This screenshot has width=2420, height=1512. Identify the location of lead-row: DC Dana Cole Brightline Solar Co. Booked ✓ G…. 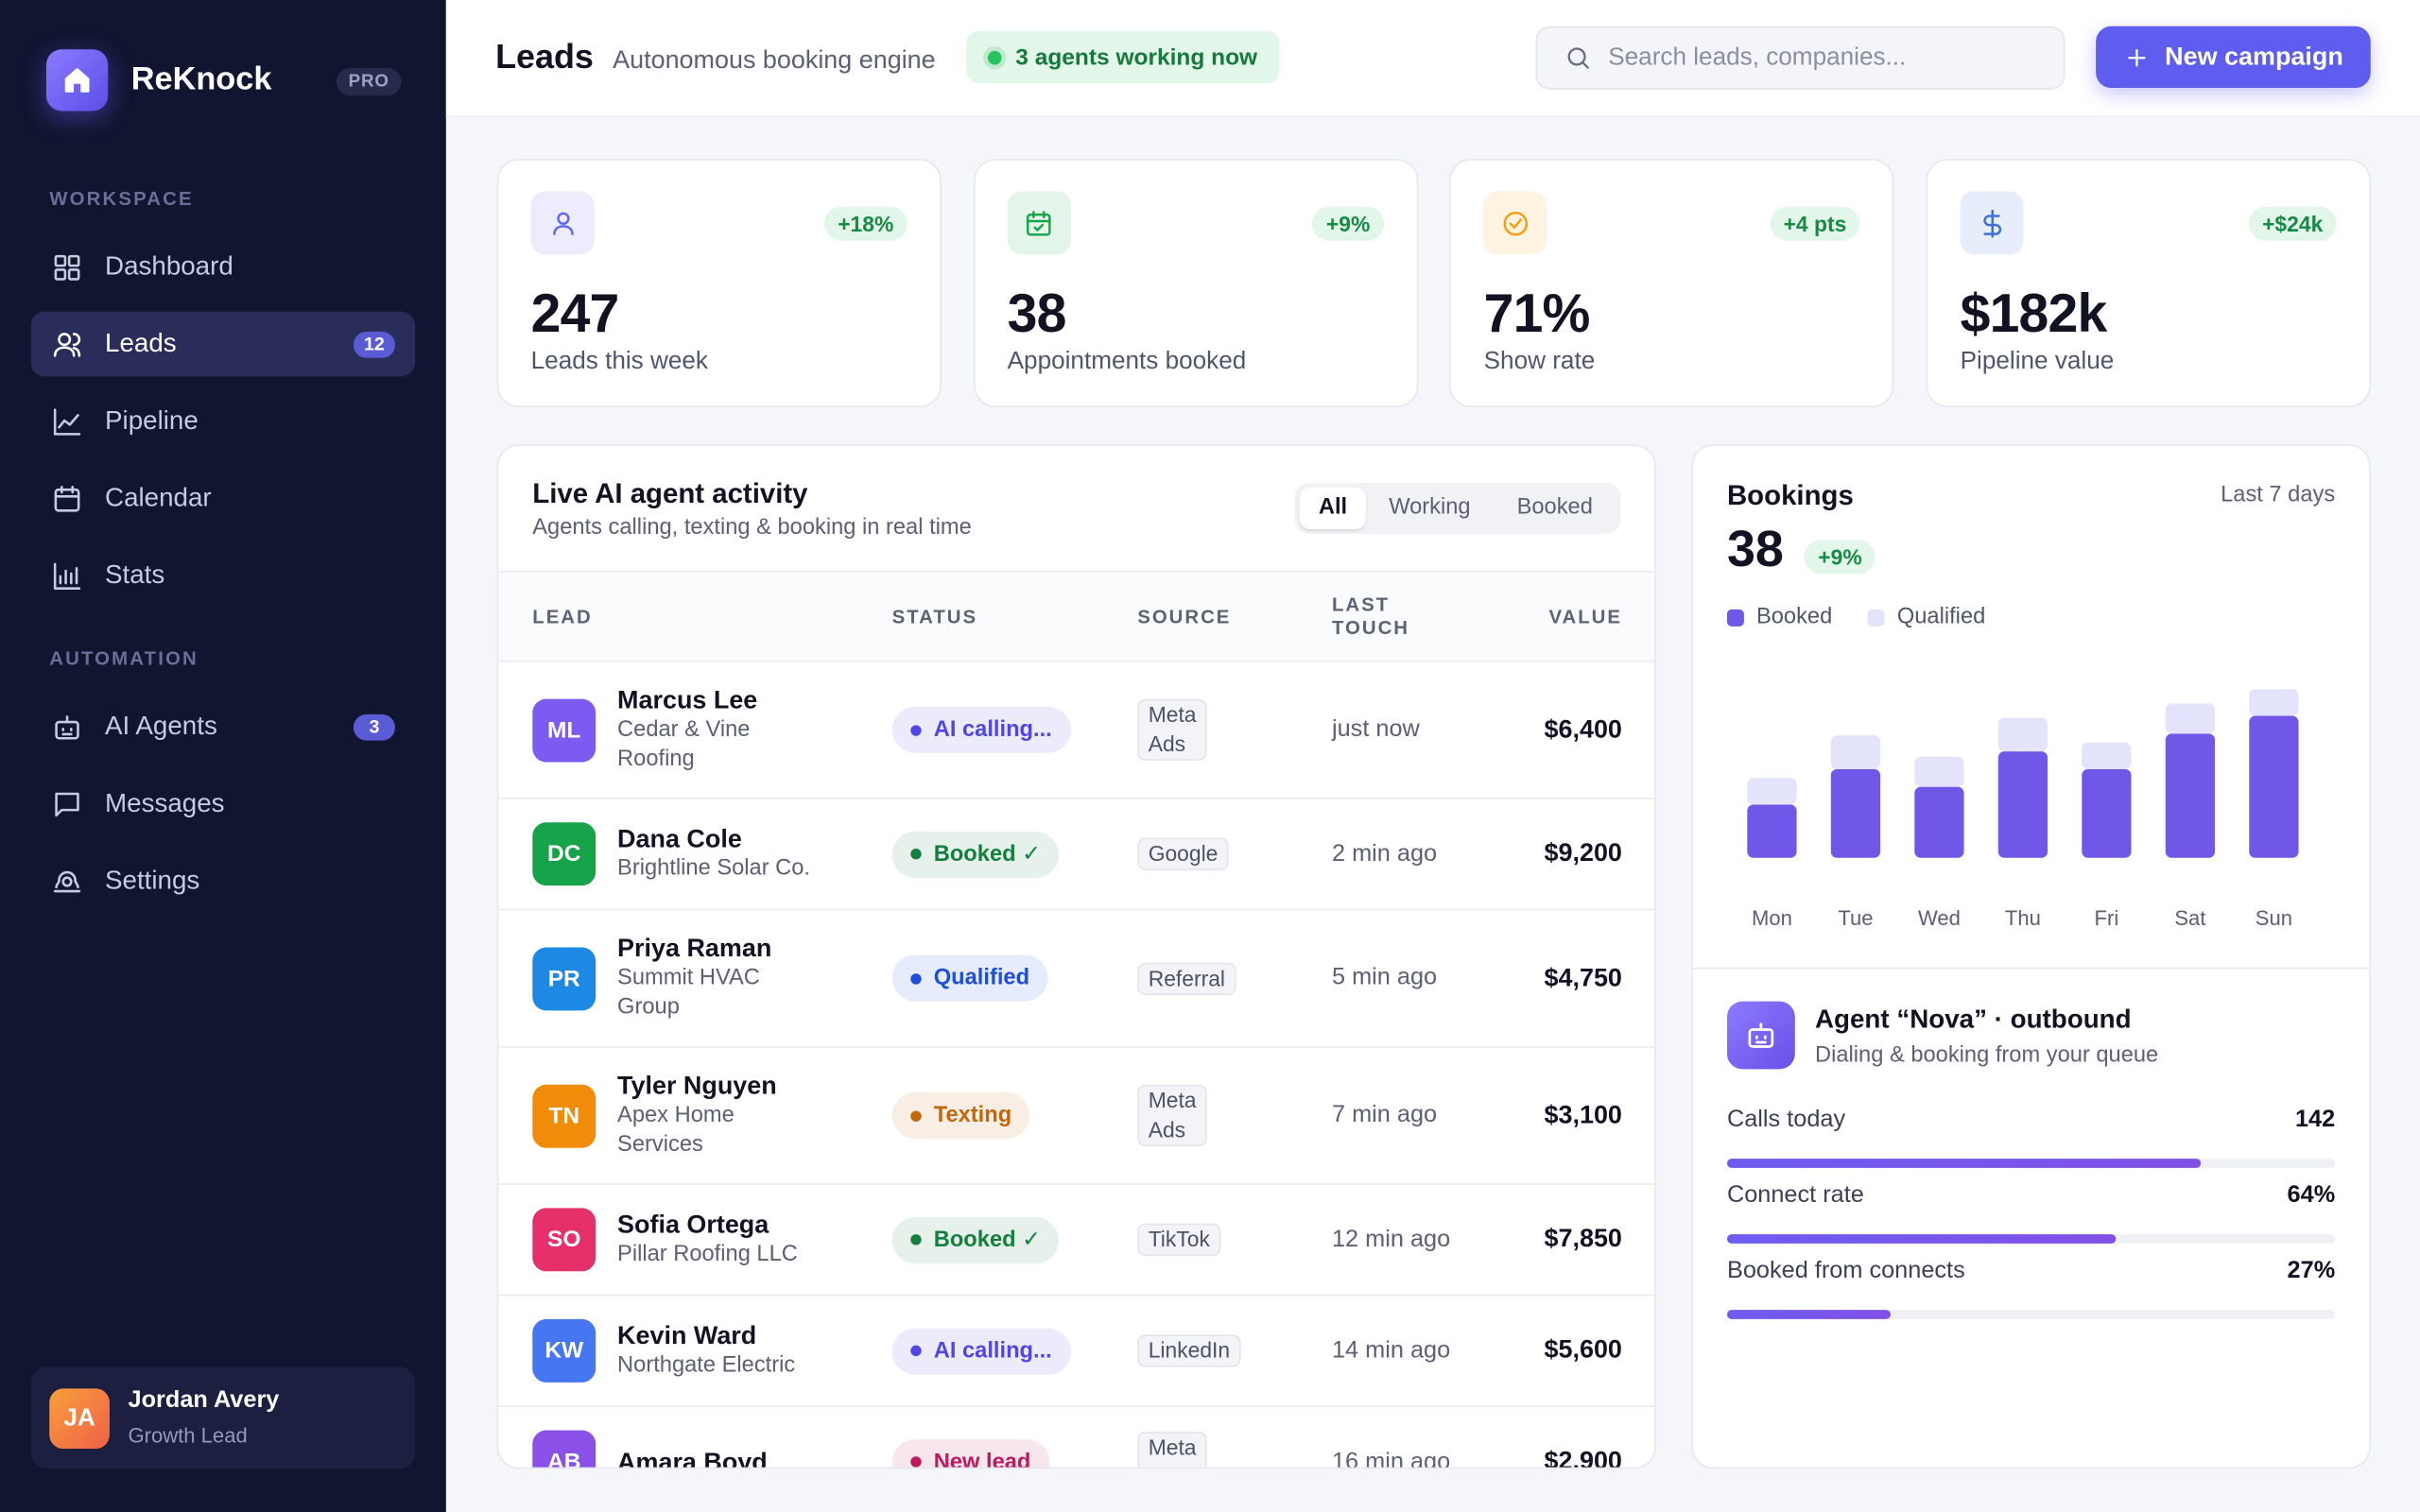
(1076, 854).